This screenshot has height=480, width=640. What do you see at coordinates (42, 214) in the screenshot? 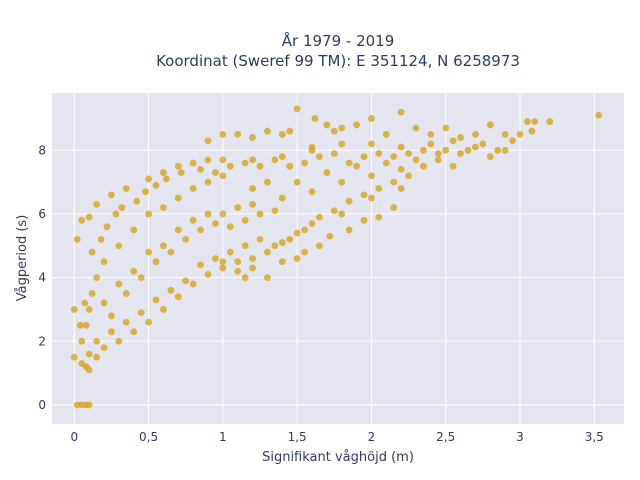
I see `y-tick-label: 6` at bounding box center [42, 214].